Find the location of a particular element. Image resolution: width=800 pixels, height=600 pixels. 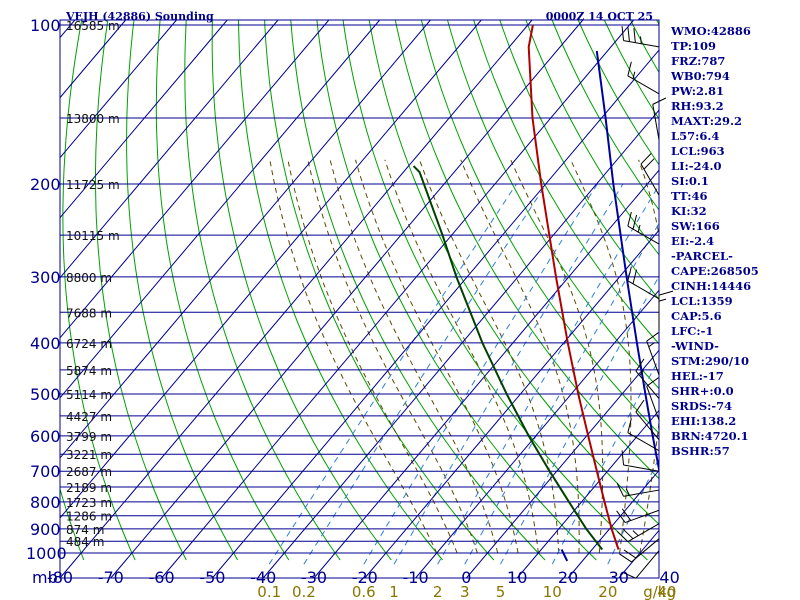

mixing-ratio-tick-label: 40 is located at coordinates (666, 591).